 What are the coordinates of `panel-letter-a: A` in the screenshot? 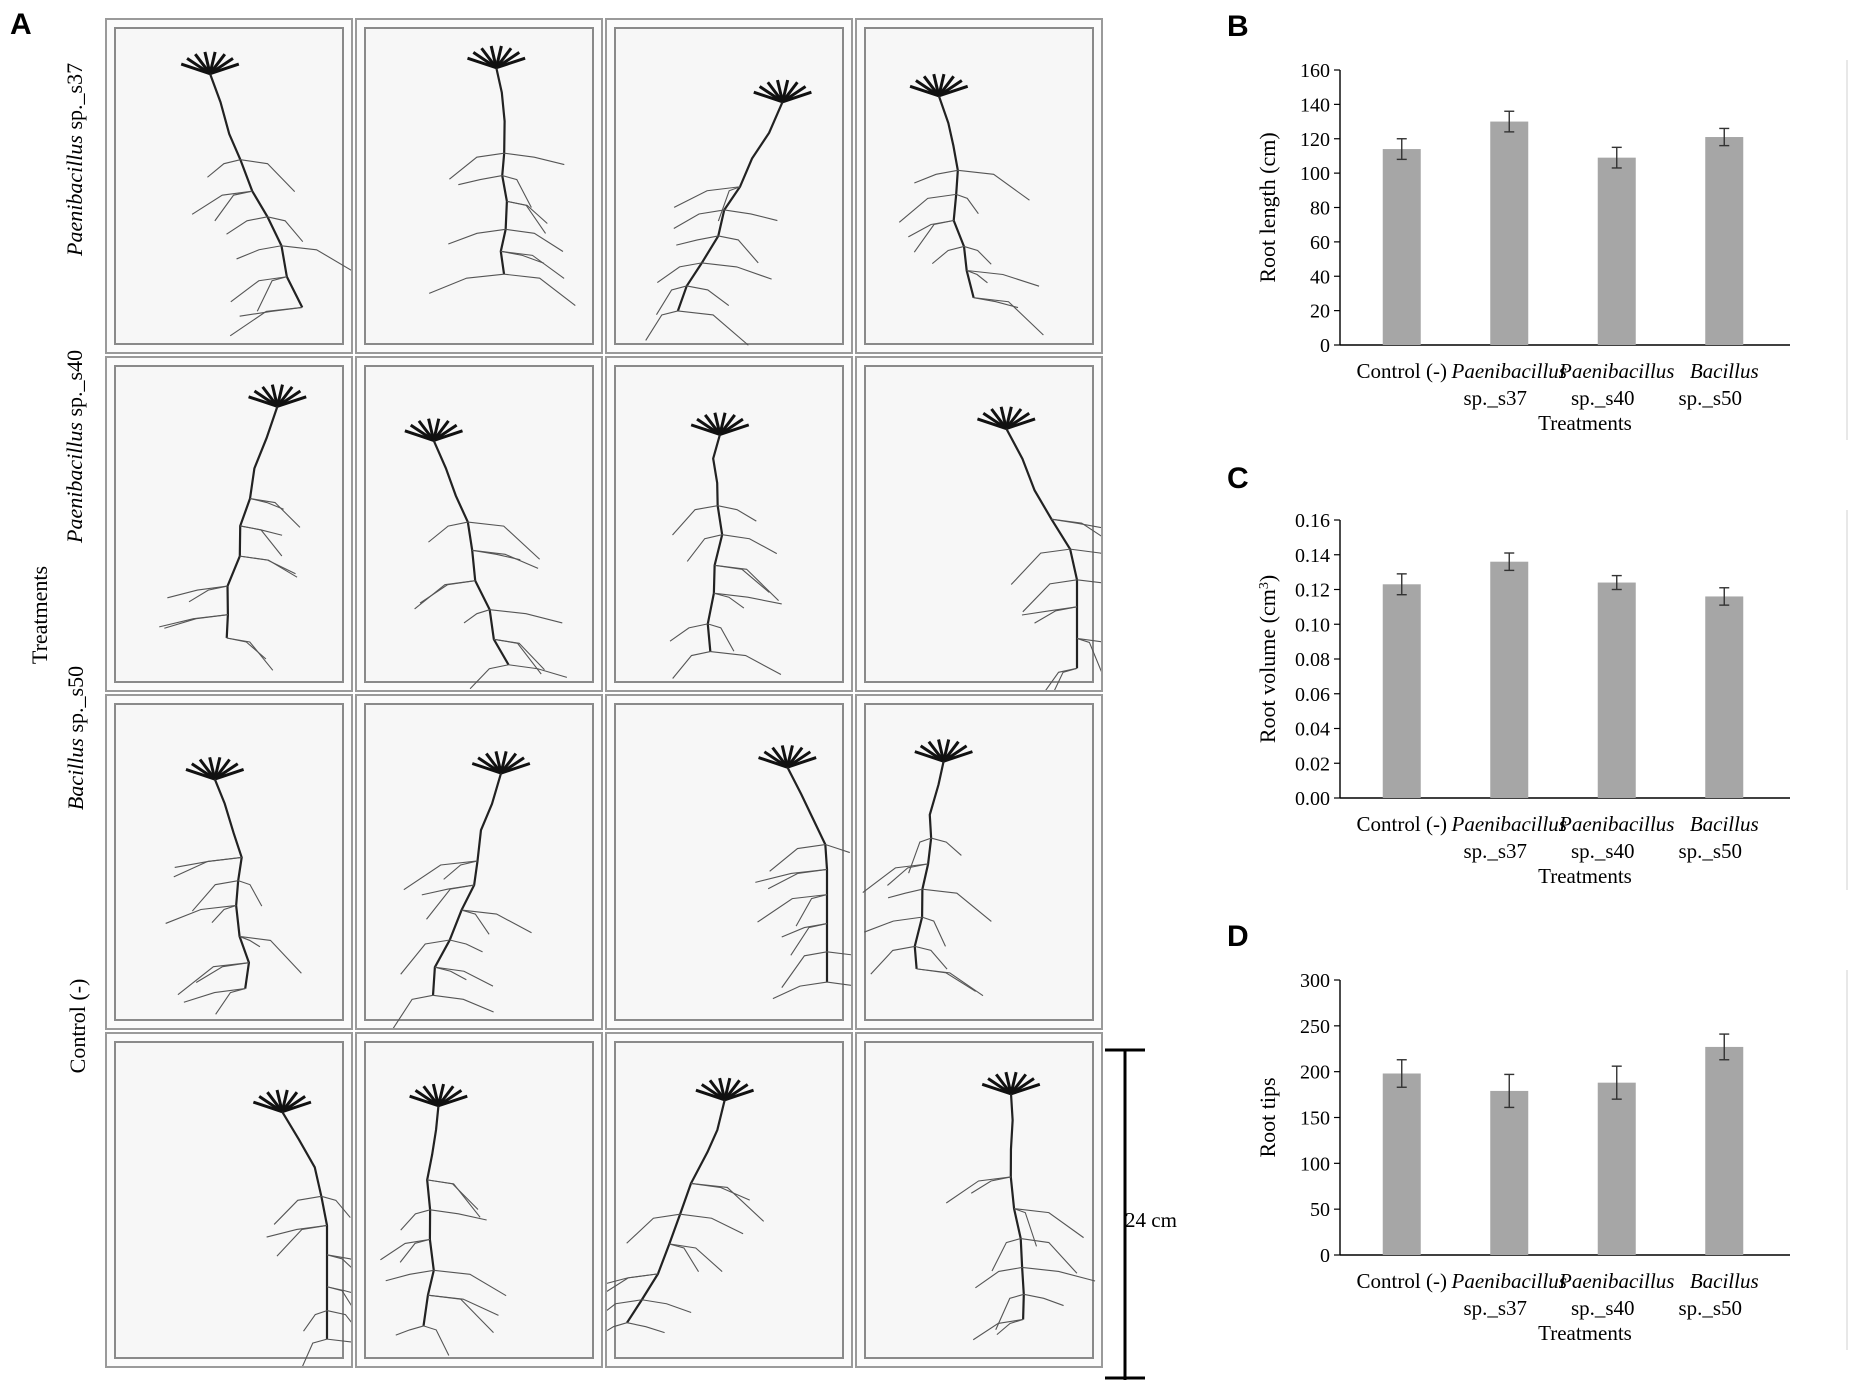 It's located at (21, 24).